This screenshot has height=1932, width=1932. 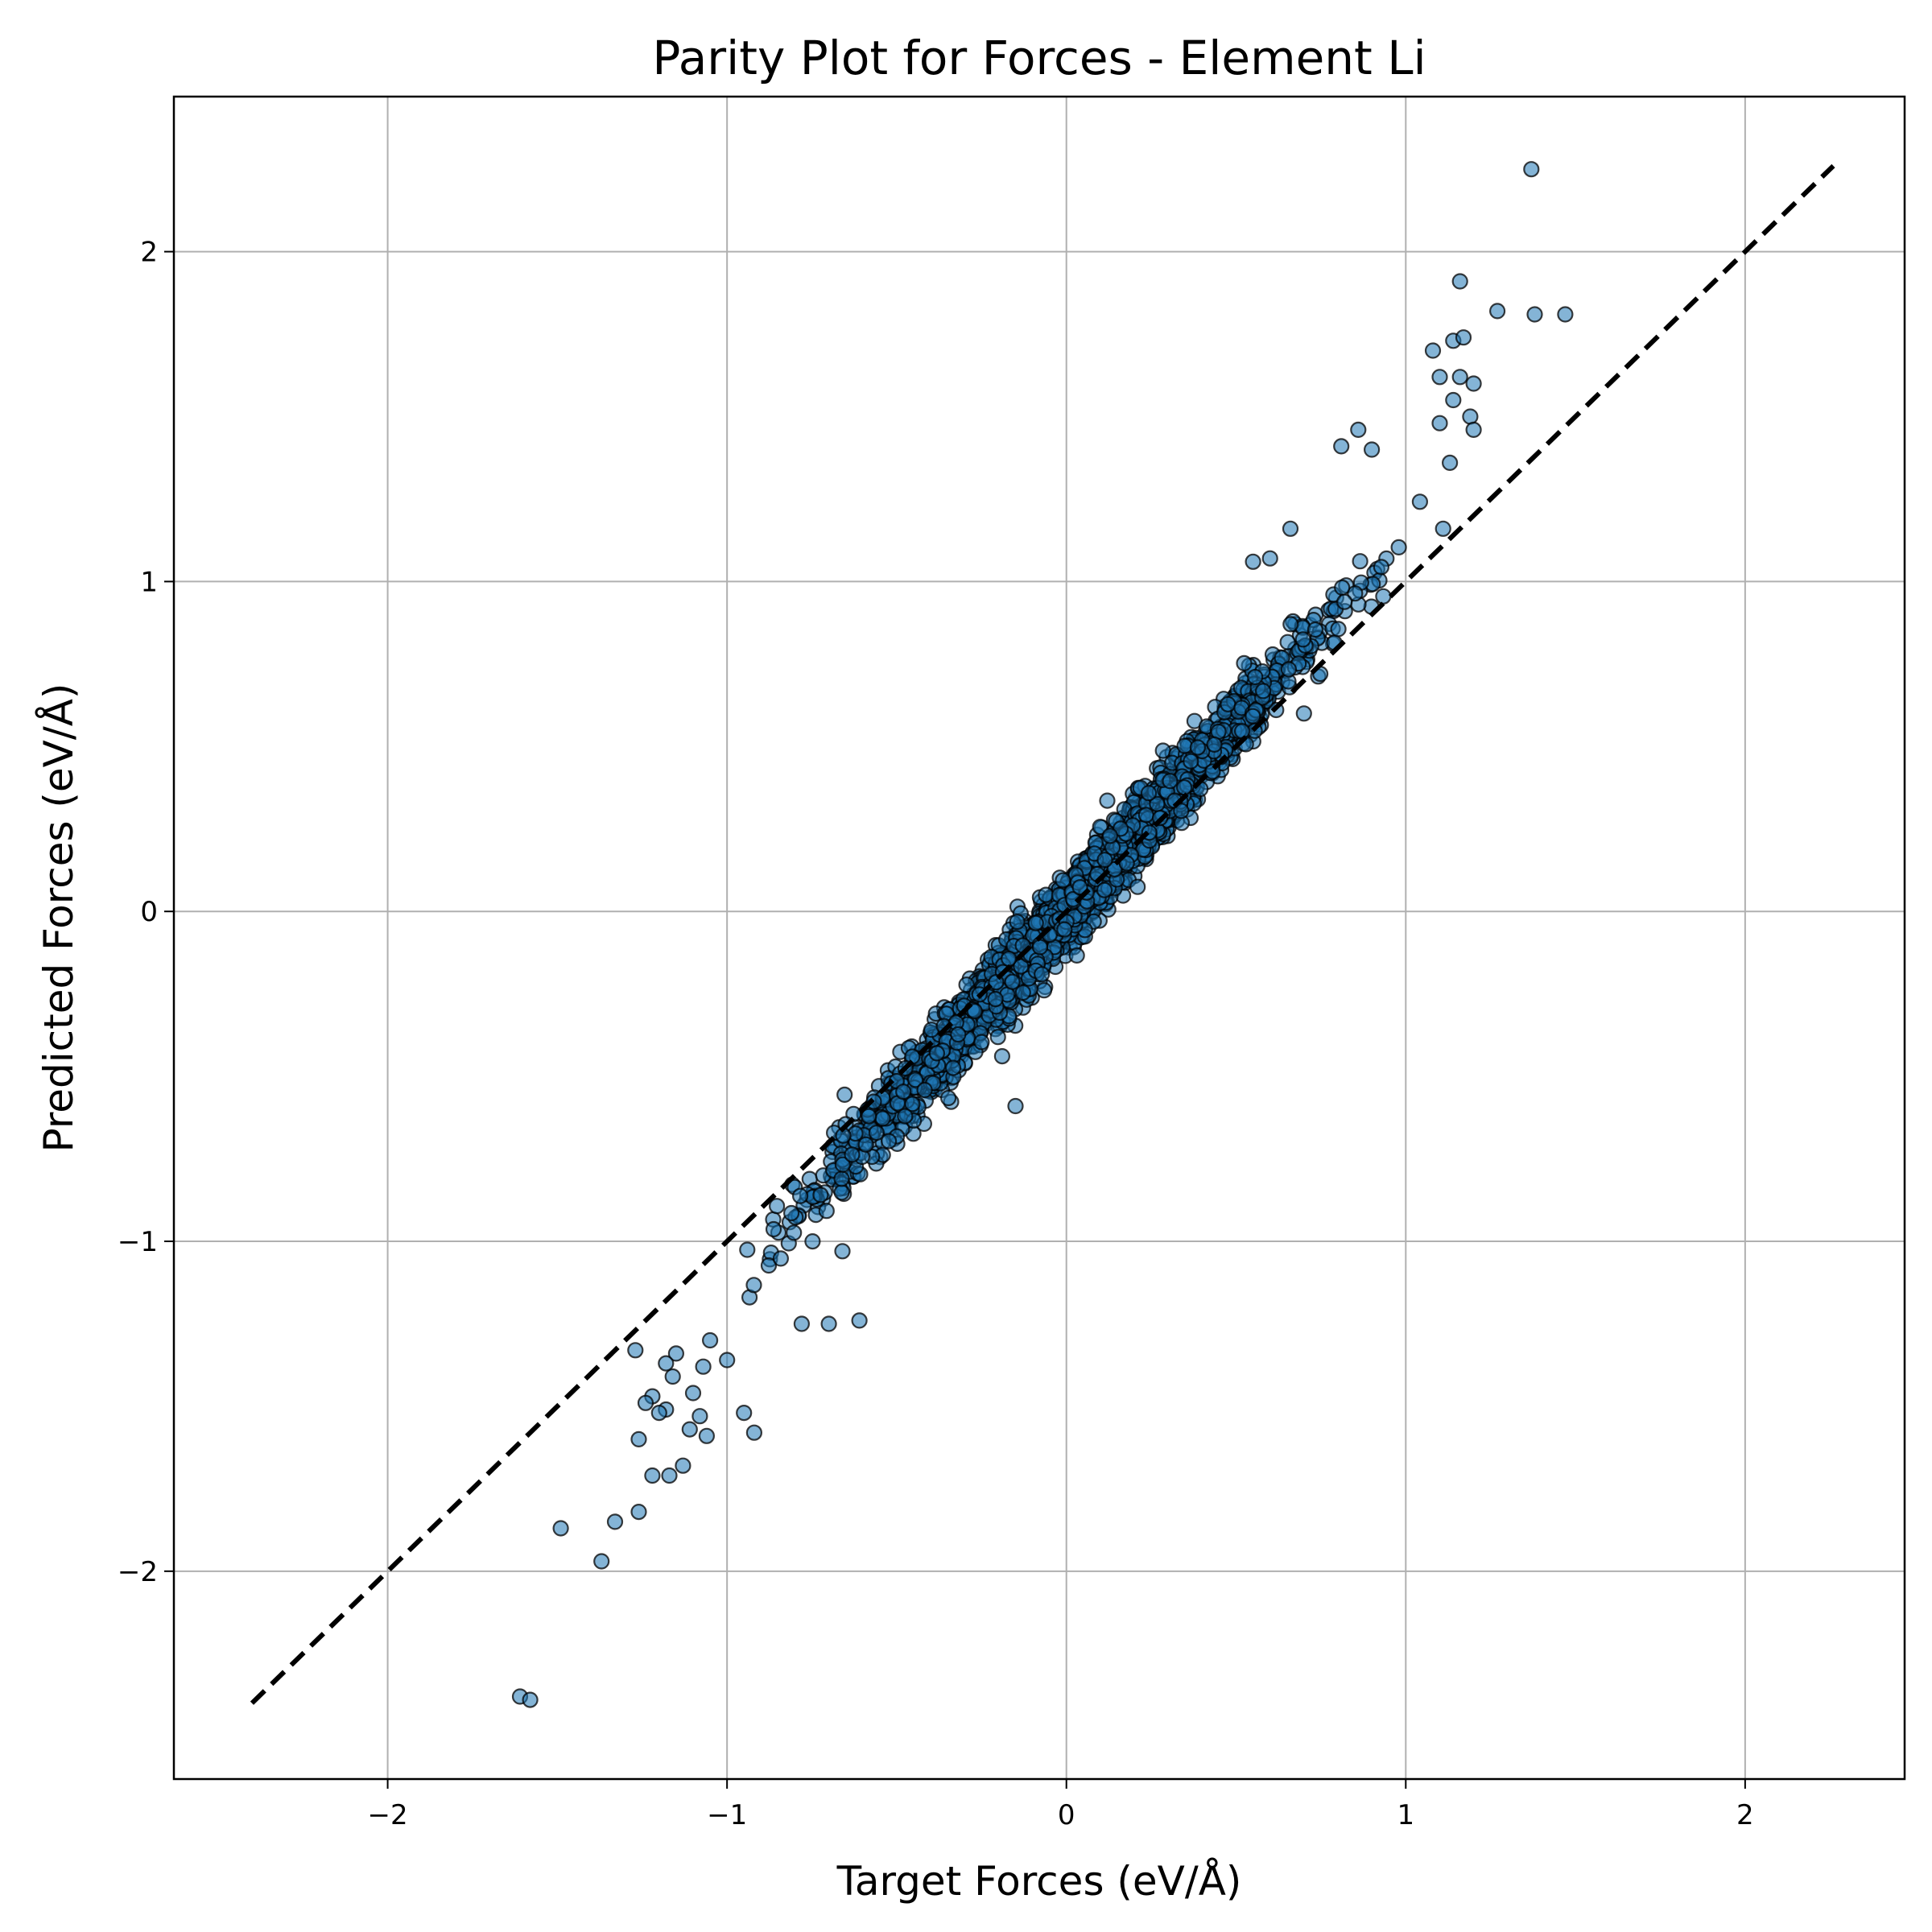 I want to click on y-tick-label: −1, so click(x=138, y=1242).